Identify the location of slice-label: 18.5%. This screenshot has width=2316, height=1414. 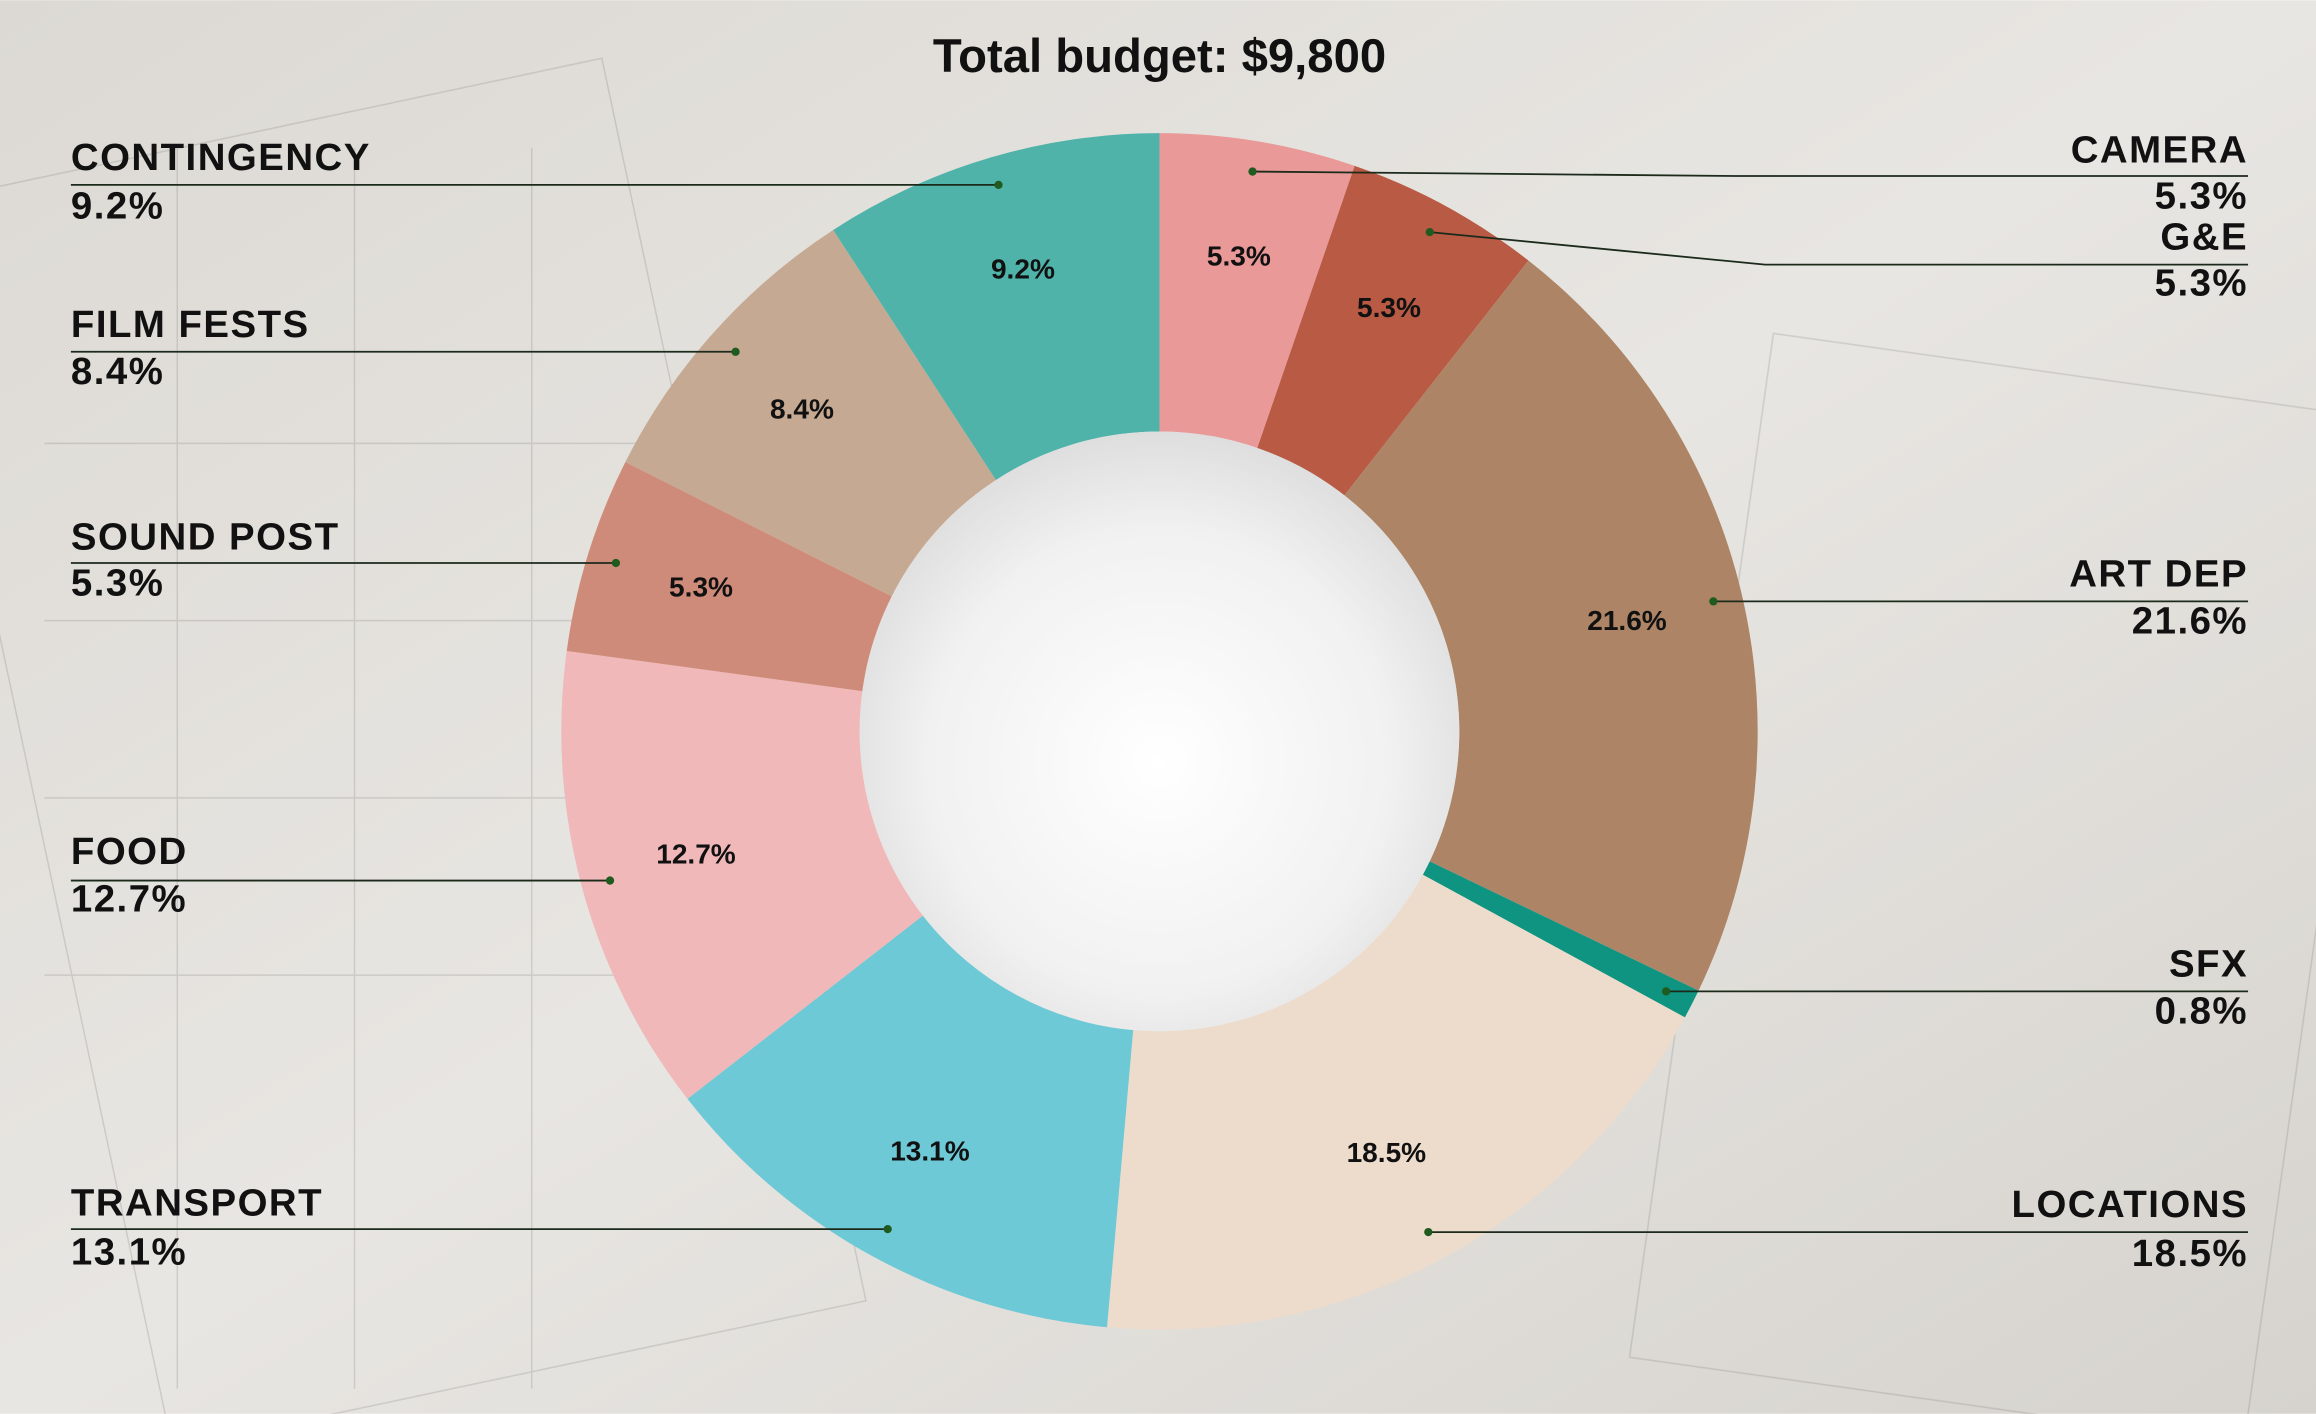
(1387, 1152).